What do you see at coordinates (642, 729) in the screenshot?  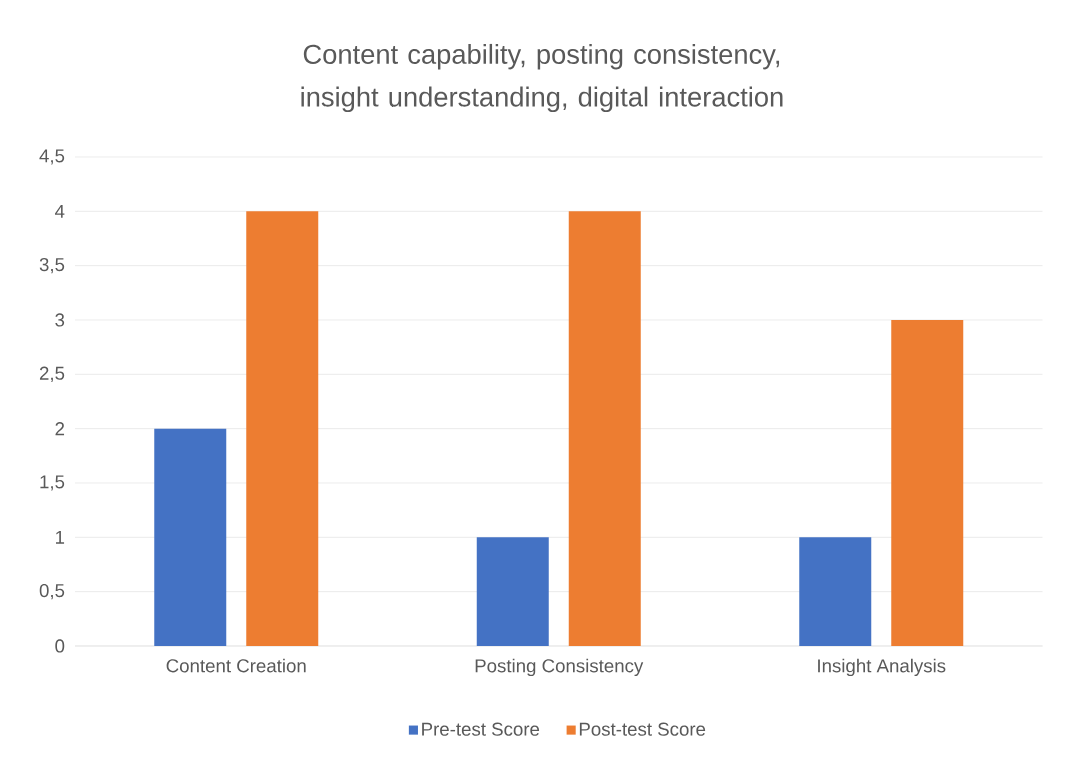 I see `legend-label: Post-test Score` at bounding box center [642, 729].